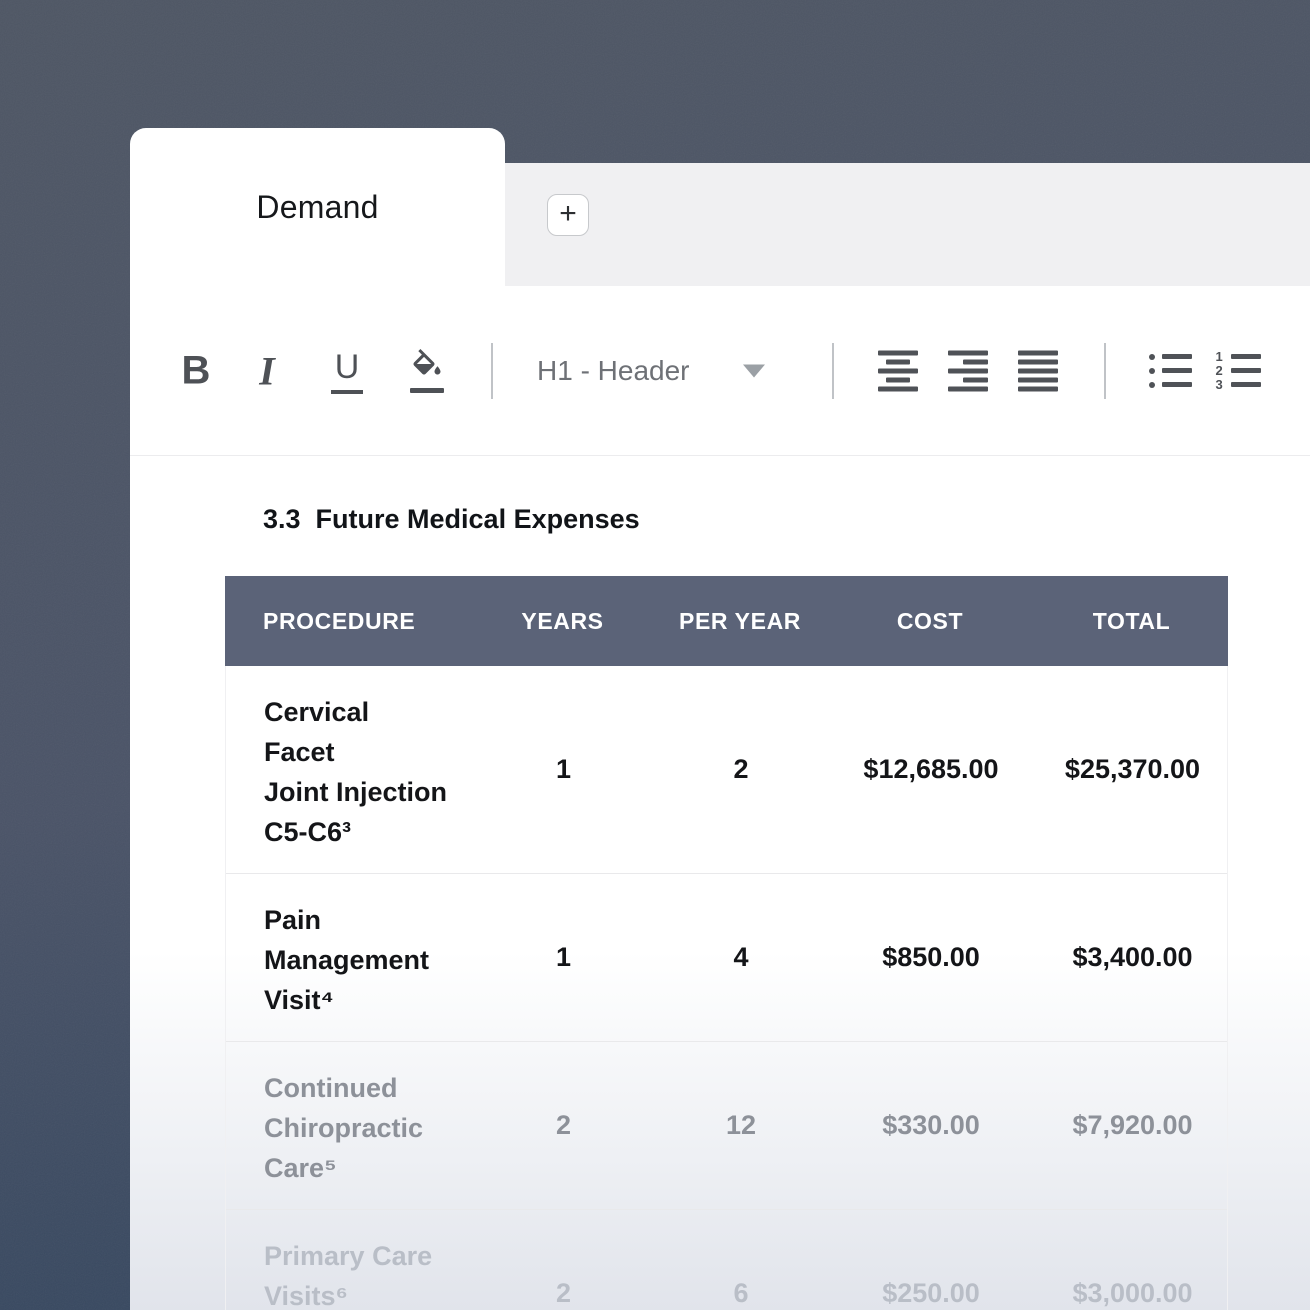 Image resolution: width=1310 pixels, height=1310 pixels. Describe the element at coordinates (931, 769) in the screenshot. I see `cell-cost: $12,685.00` at that location.